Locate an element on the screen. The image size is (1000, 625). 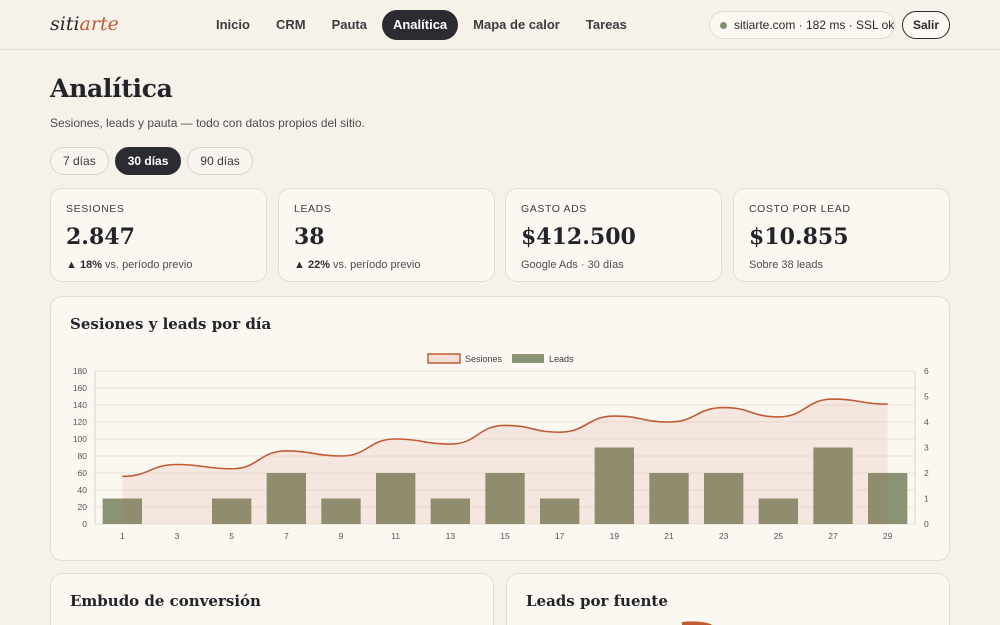
legend-swatch-sessions is located at coordinates (444, 358).